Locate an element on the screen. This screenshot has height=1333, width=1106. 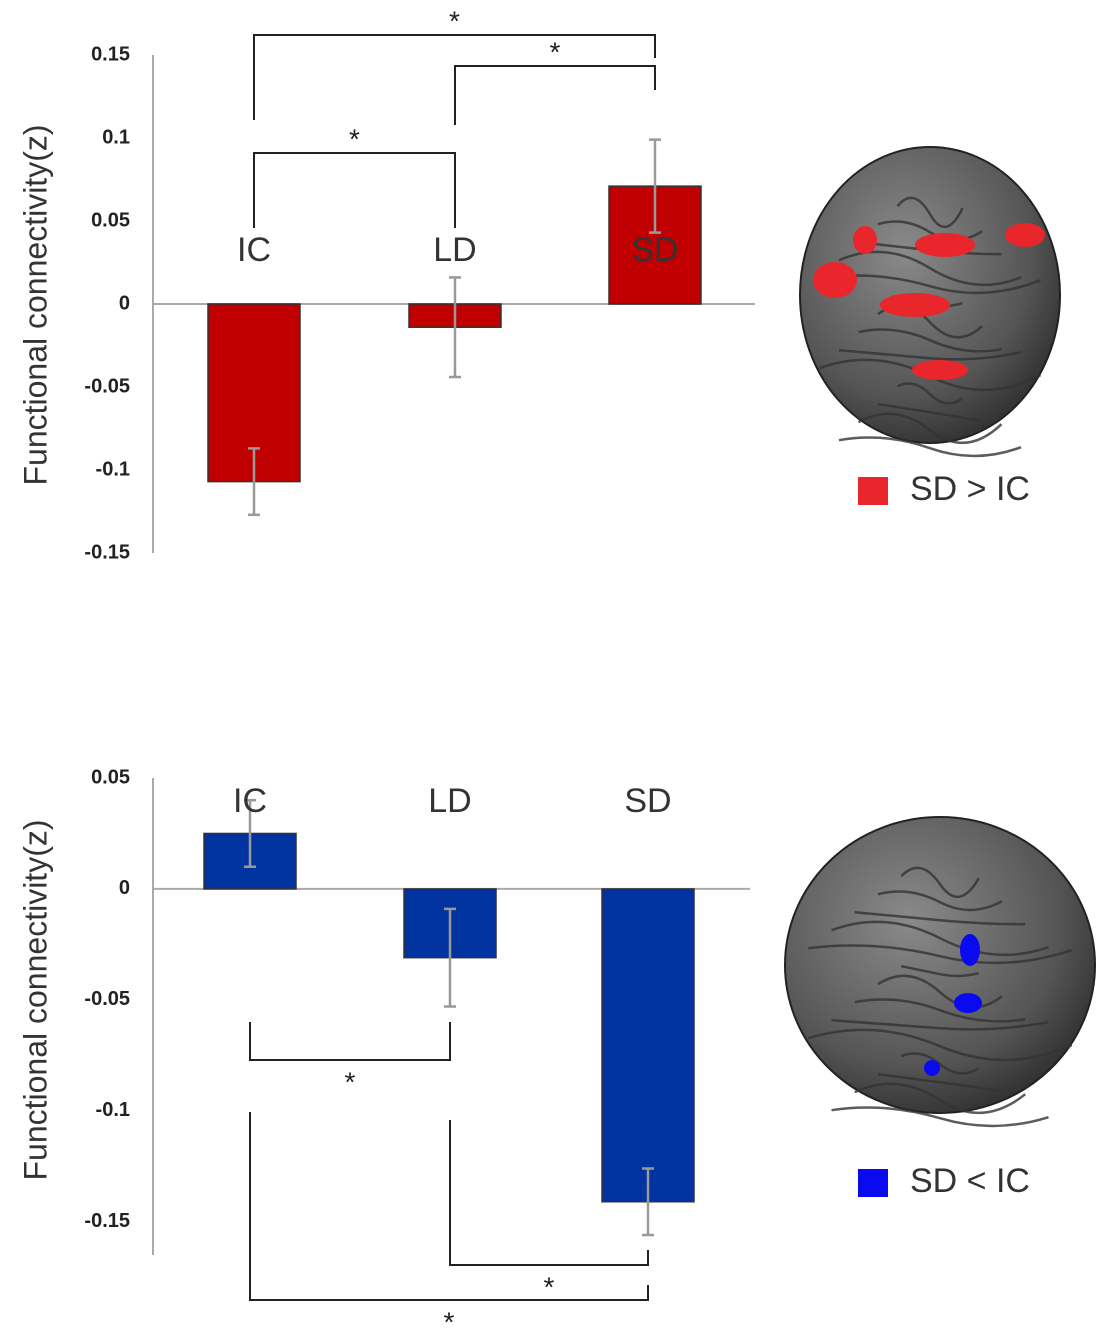
y-tick-label: 0.1 is located at coordinates (116, 137).